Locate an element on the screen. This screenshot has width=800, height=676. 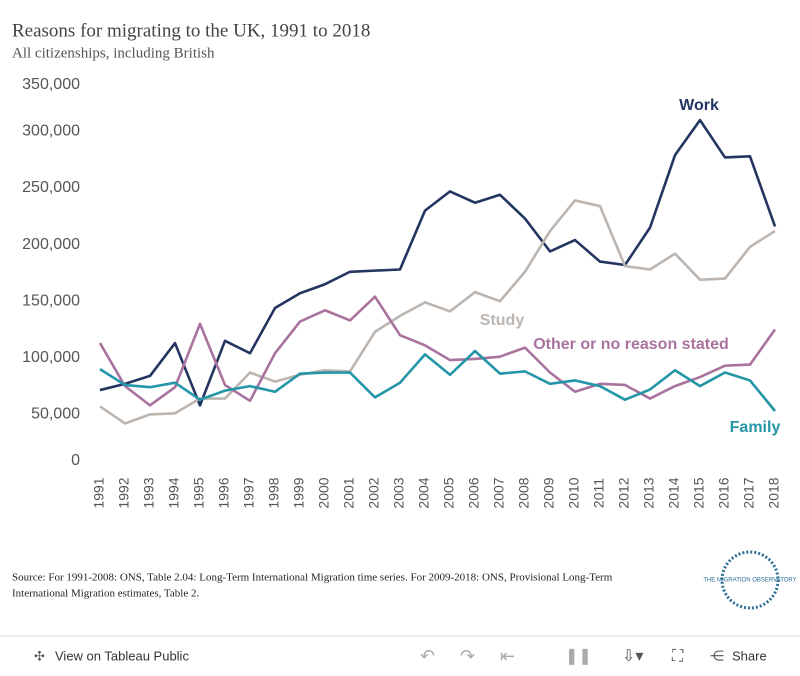
x-tick-label: 2013 is located at coordinates (649, 492).